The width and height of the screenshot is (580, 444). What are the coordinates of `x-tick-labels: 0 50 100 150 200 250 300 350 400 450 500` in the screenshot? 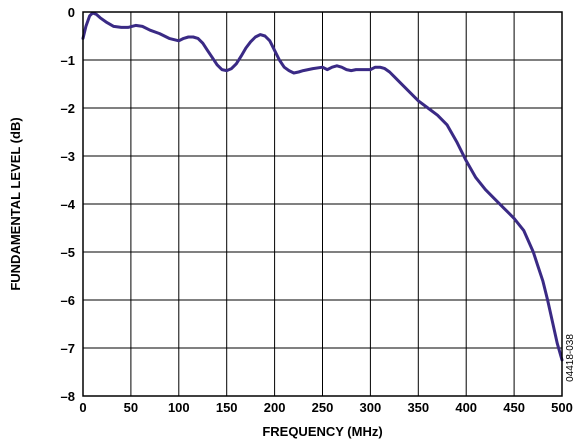 It's located at (325, 407).